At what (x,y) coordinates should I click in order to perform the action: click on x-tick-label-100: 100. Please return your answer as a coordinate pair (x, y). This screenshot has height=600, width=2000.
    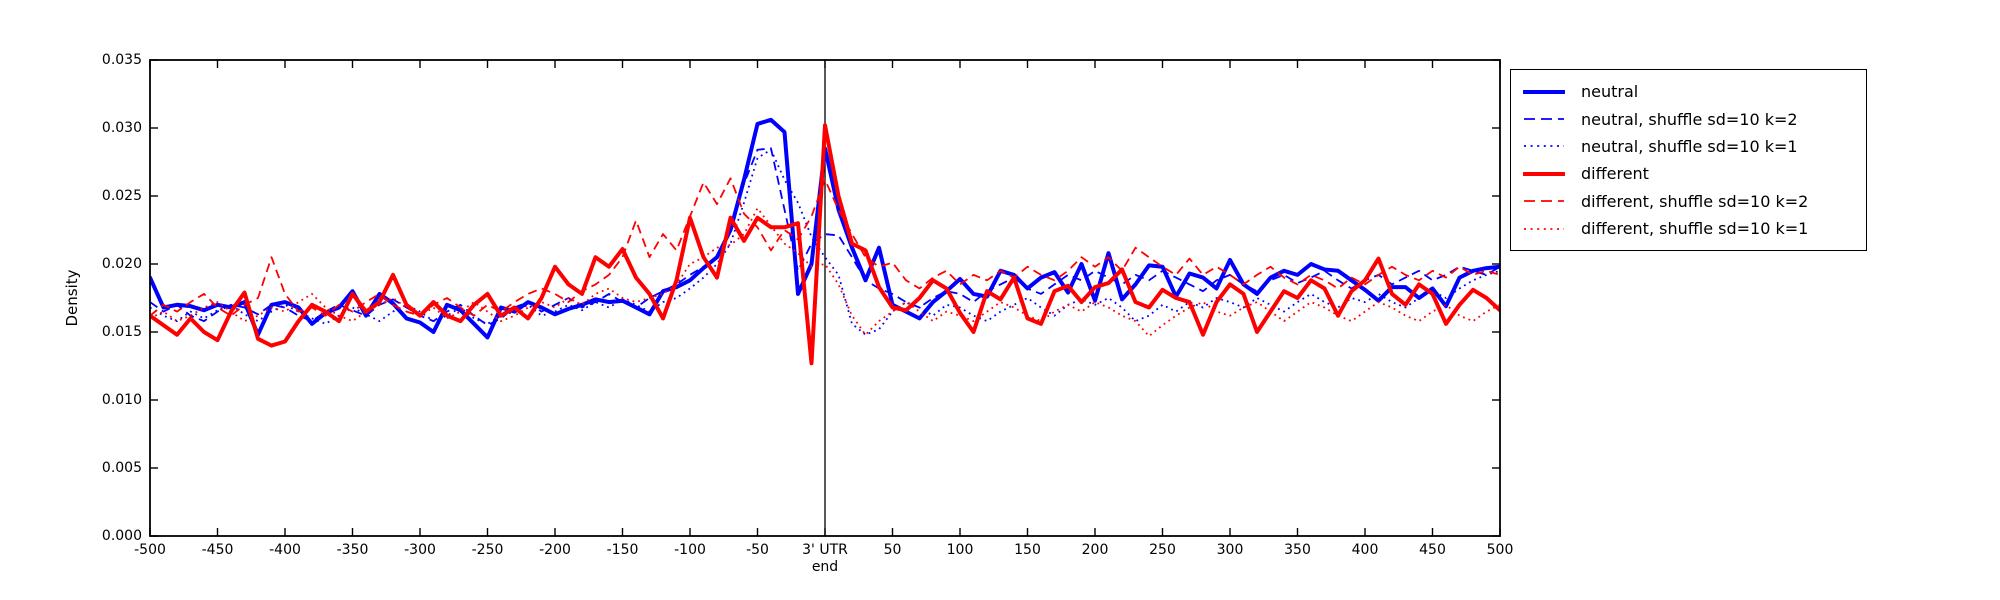
    Looking at the image, I should click on (960, 550).